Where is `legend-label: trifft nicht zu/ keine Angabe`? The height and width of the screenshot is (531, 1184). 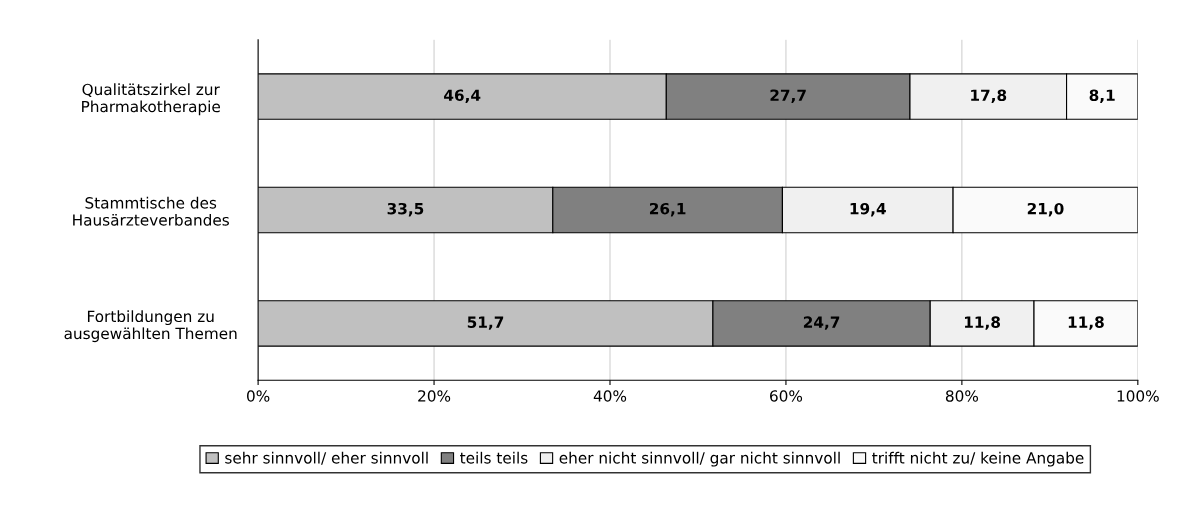 legend-label: trifft nicht zu/ keine Angabe is located at coordinates (978, 459).